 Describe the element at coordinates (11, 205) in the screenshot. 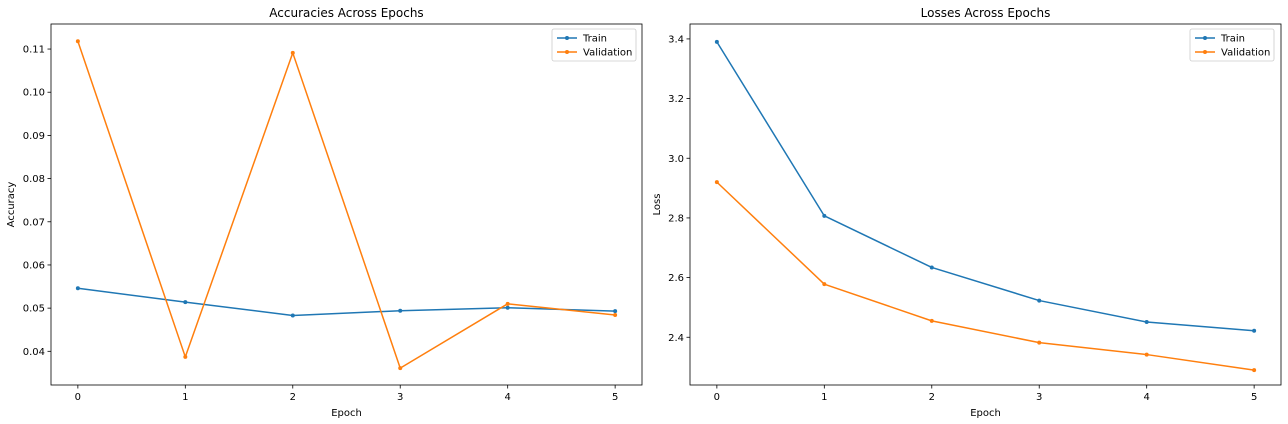

I see `y-axis-title: Accuracy` at that location.